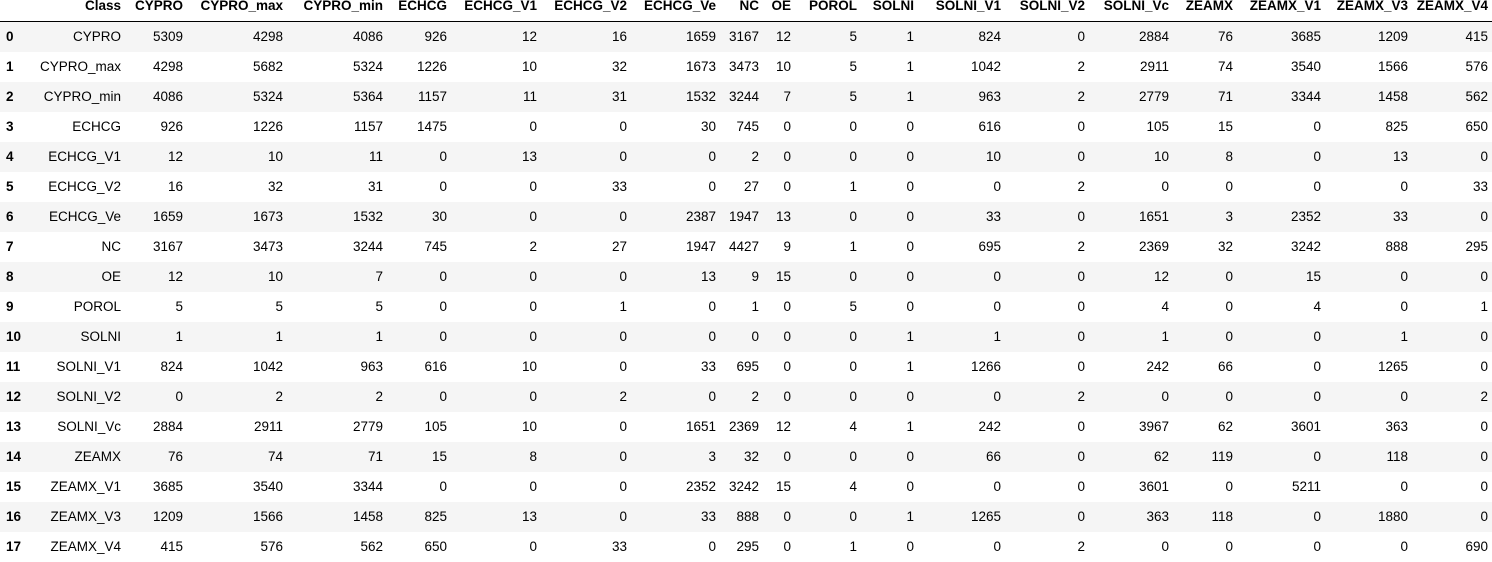 The height and width of the screenshot is (562, 1492). Describe the element at coordinates (779, 487) in the screenshot. I see `count-cell: 15` at that location.